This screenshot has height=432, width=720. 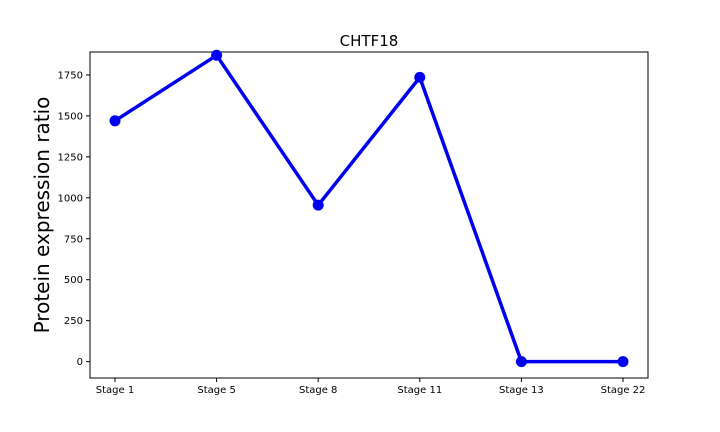 I want to click on y-tick-label: 750, so click(x=73, y=239).